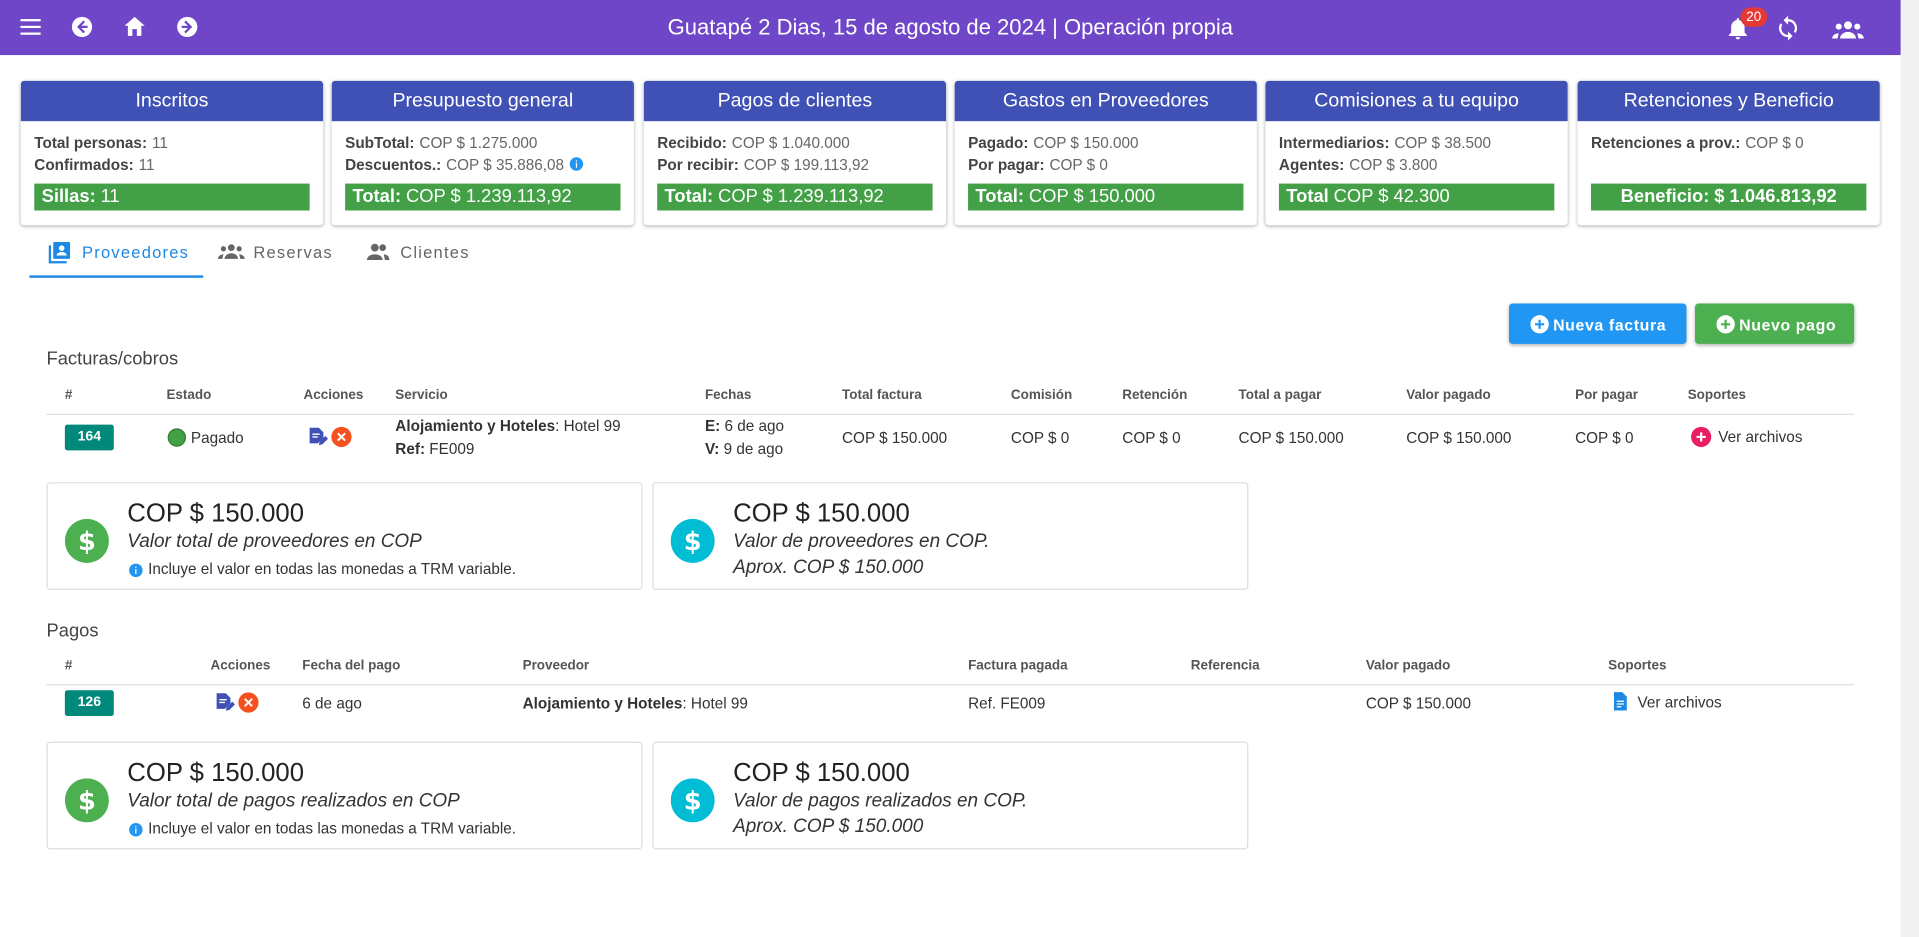 This screenshot has height=937, width=1919. What do you see at coordinates (1598, 323) in the screenshot?
I see `action-button: Nueva factura` at bounding box center [1598, 323].